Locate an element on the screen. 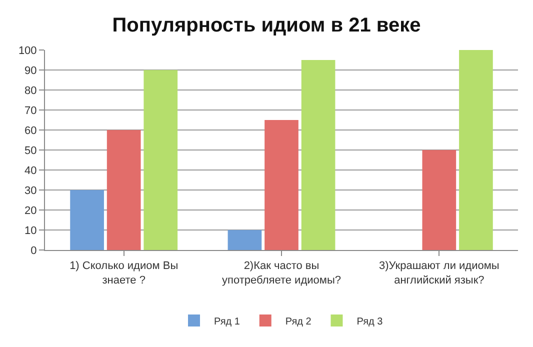 Image resolution: width=533 pixels, height=347 pixels. y-tick-label: 10 is located at coordinates (30, 230).